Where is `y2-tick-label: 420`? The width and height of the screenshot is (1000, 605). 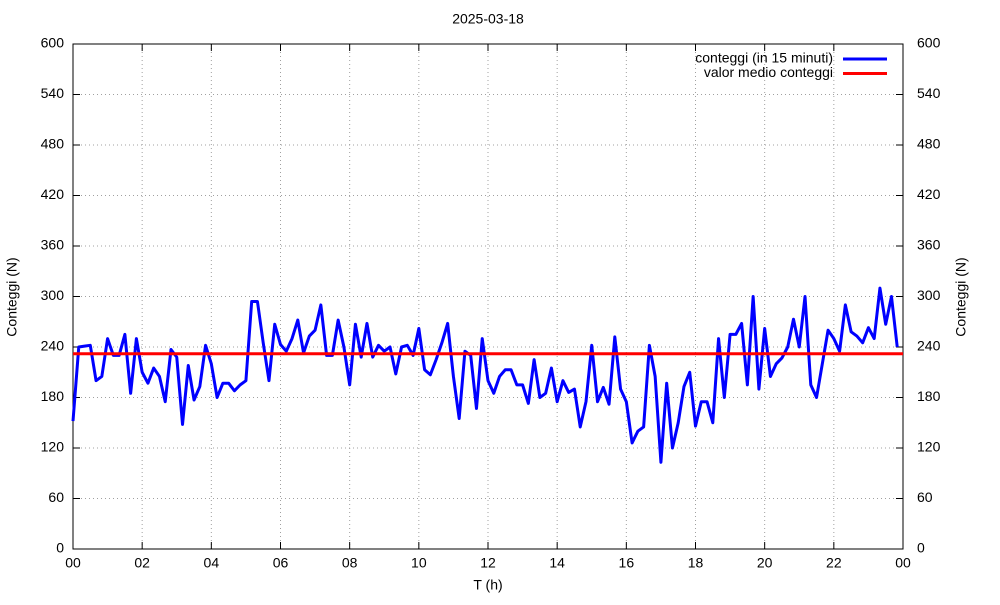
y2-tick-label: 420 is located at coordinates (929, 194).